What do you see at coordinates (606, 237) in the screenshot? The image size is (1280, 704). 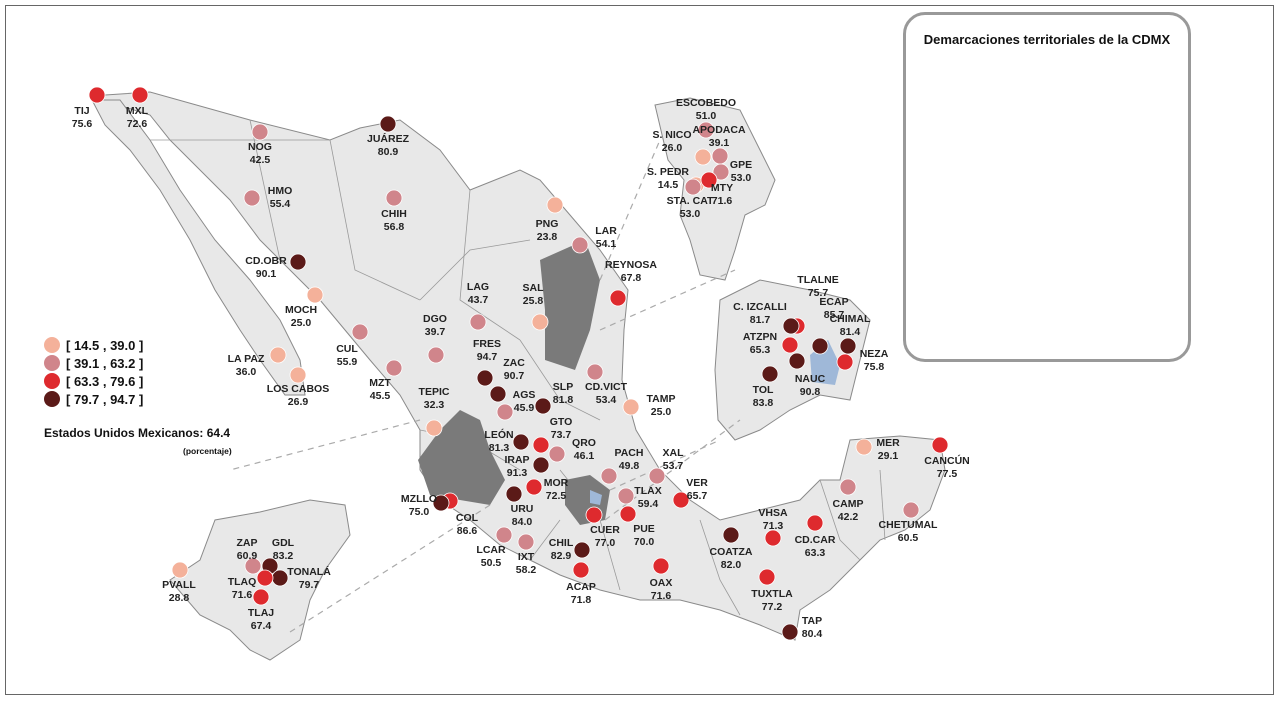 I see `city-label: LAR 54.1` at bounding box center [606, 237].